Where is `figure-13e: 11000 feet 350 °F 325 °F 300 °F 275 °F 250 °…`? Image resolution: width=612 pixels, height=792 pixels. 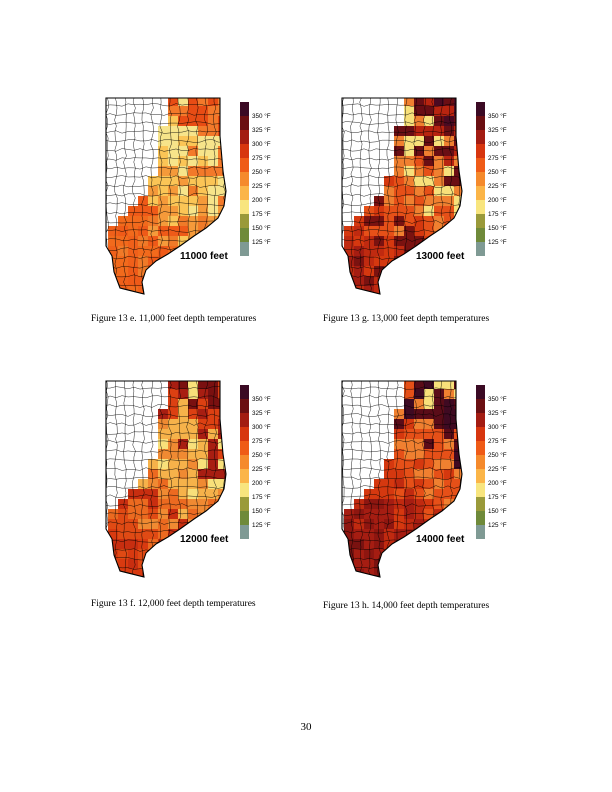
figure-13e: 11000 feet 350 °F 325 °F 300 °F 275 °F 250 °… is located at coordinates (200, 197).